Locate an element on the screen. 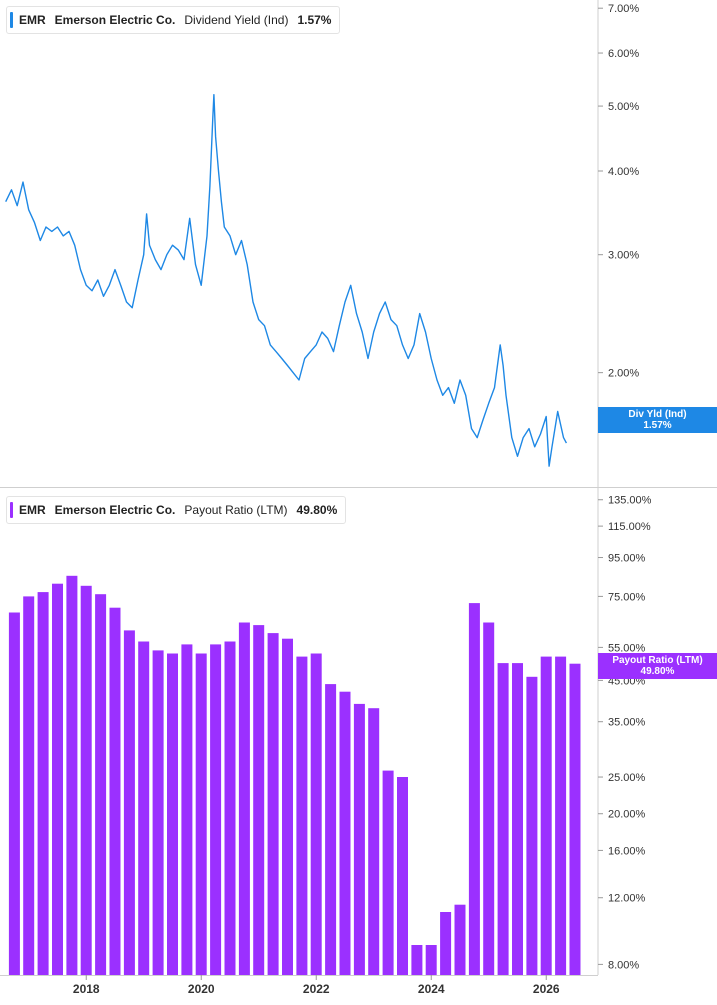 Image resolution: width=717 pixels, height=1005 pixels. y-tick-label: 135.00% is located at coordinates (630, 501).